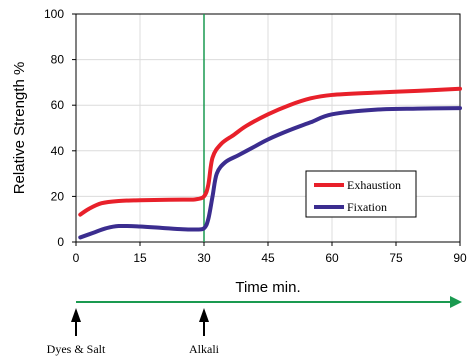 This screenshot has height=360, width=471. What do you see at coordinates (58, 151) in the screenshot?
I see `y-tick-label: 40` at bounding box center [58, 151].